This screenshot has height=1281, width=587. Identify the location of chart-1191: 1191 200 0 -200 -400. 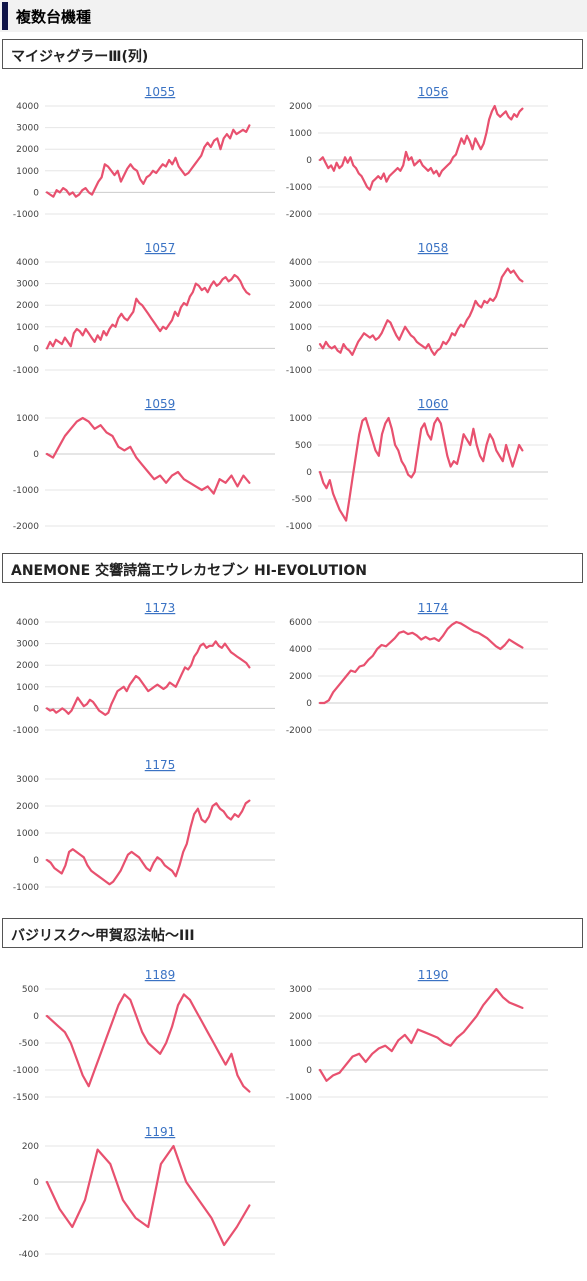
(142, 1194).